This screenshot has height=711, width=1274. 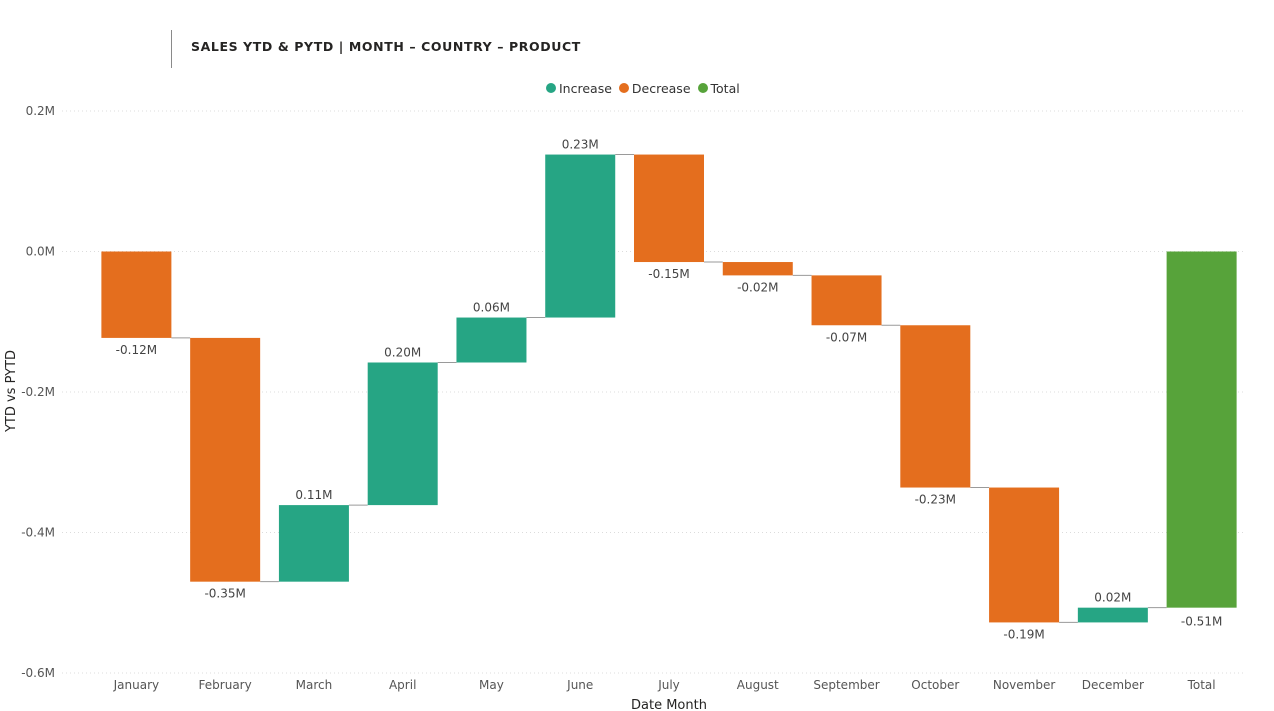 What do you see at coordinates (38, 533) in the screenshot?
I see `y-tick-label: -0.4M` at bounding box center [38, 533].